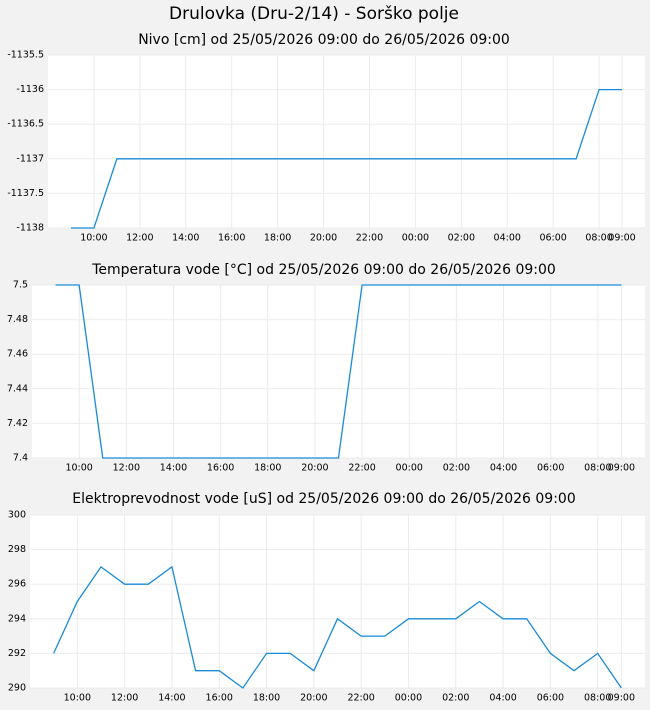 The image size is (650, 710). Describe the element at coordinates (30, 228) in the screenshot. I see `y-tick-label: -1138` at that location.